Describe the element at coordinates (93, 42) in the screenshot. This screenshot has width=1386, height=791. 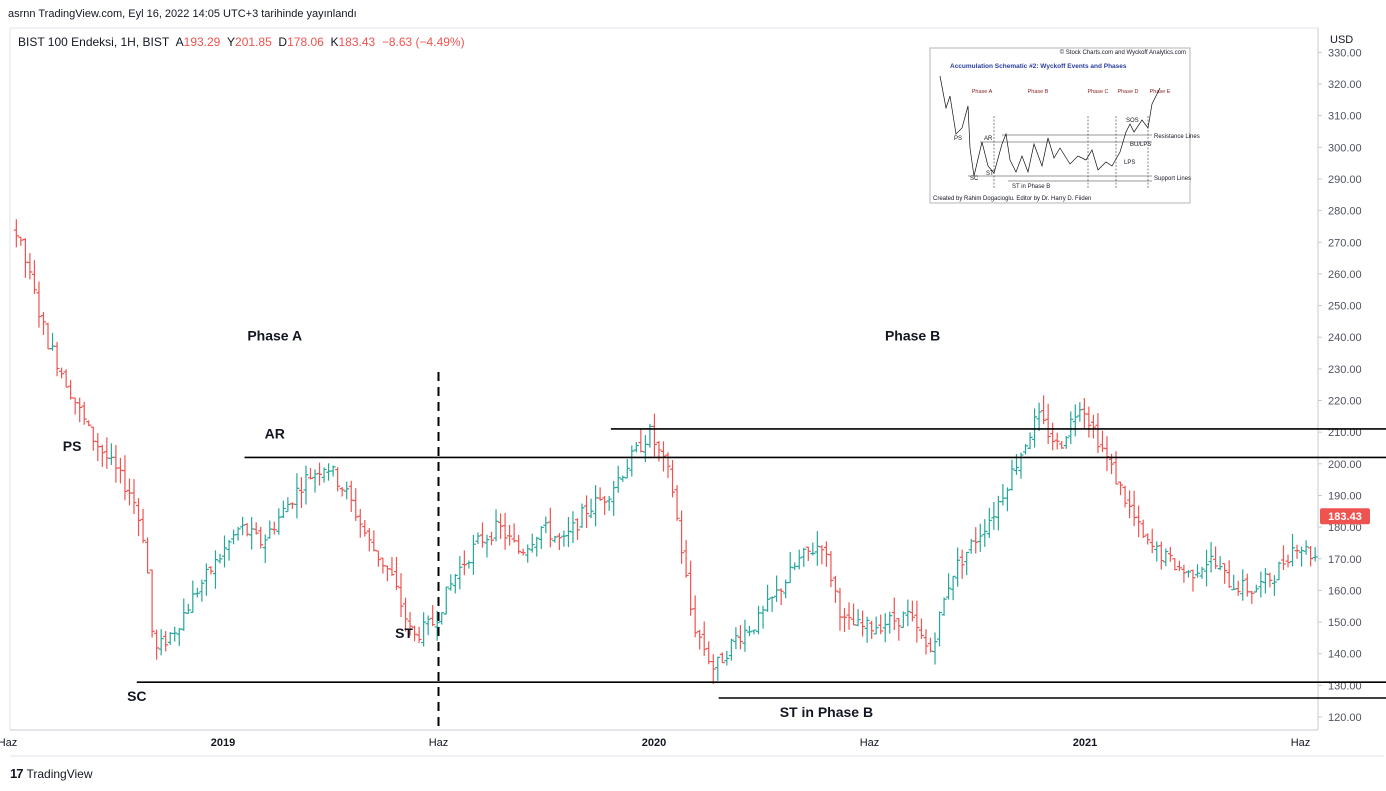
I see `symbol-name: BIST 100 Endeksi, 1H, BIST` at that location.